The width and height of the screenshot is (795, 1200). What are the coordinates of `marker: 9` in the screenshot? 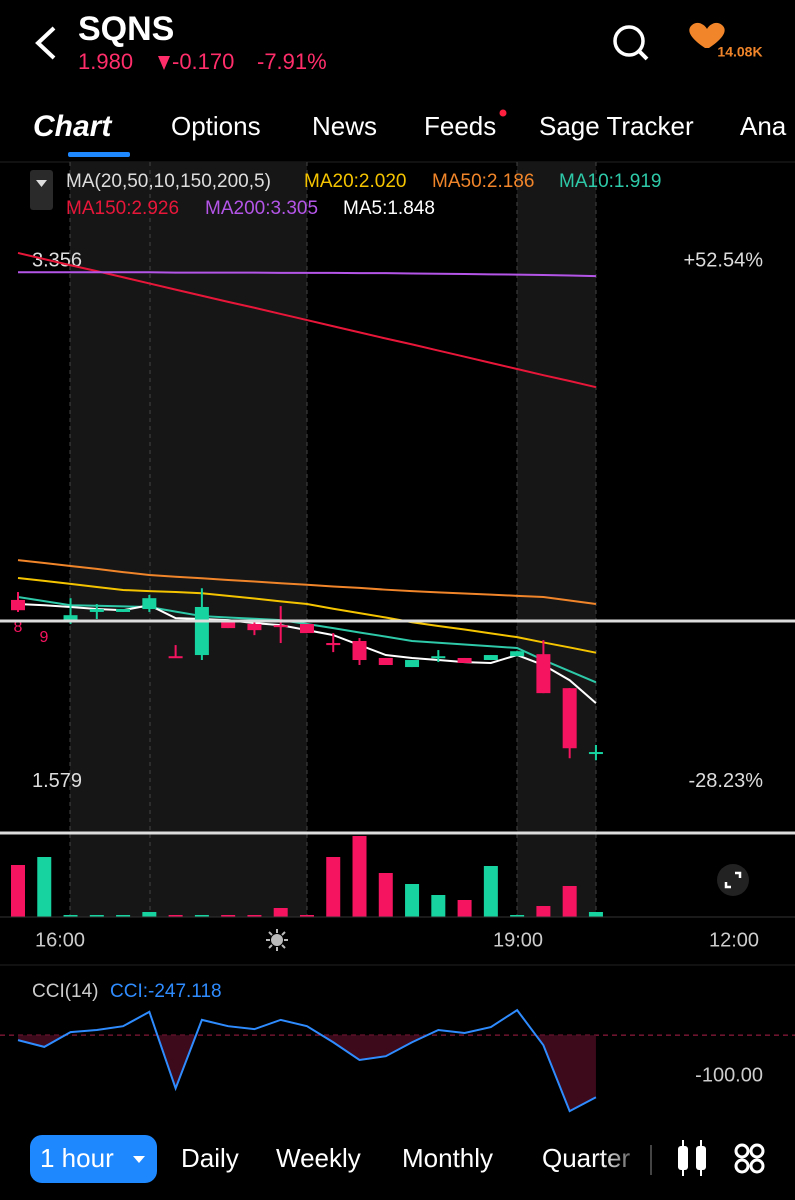 It's located at (44, 637).